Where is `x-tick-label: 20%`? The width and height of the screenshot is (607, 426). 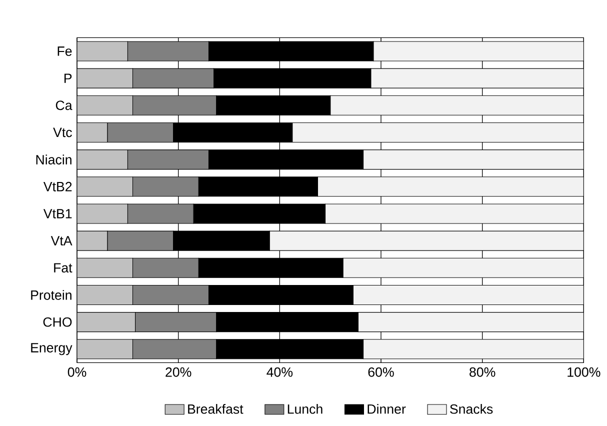 x-tick-label: 20% is located at coordinates (179, 372).